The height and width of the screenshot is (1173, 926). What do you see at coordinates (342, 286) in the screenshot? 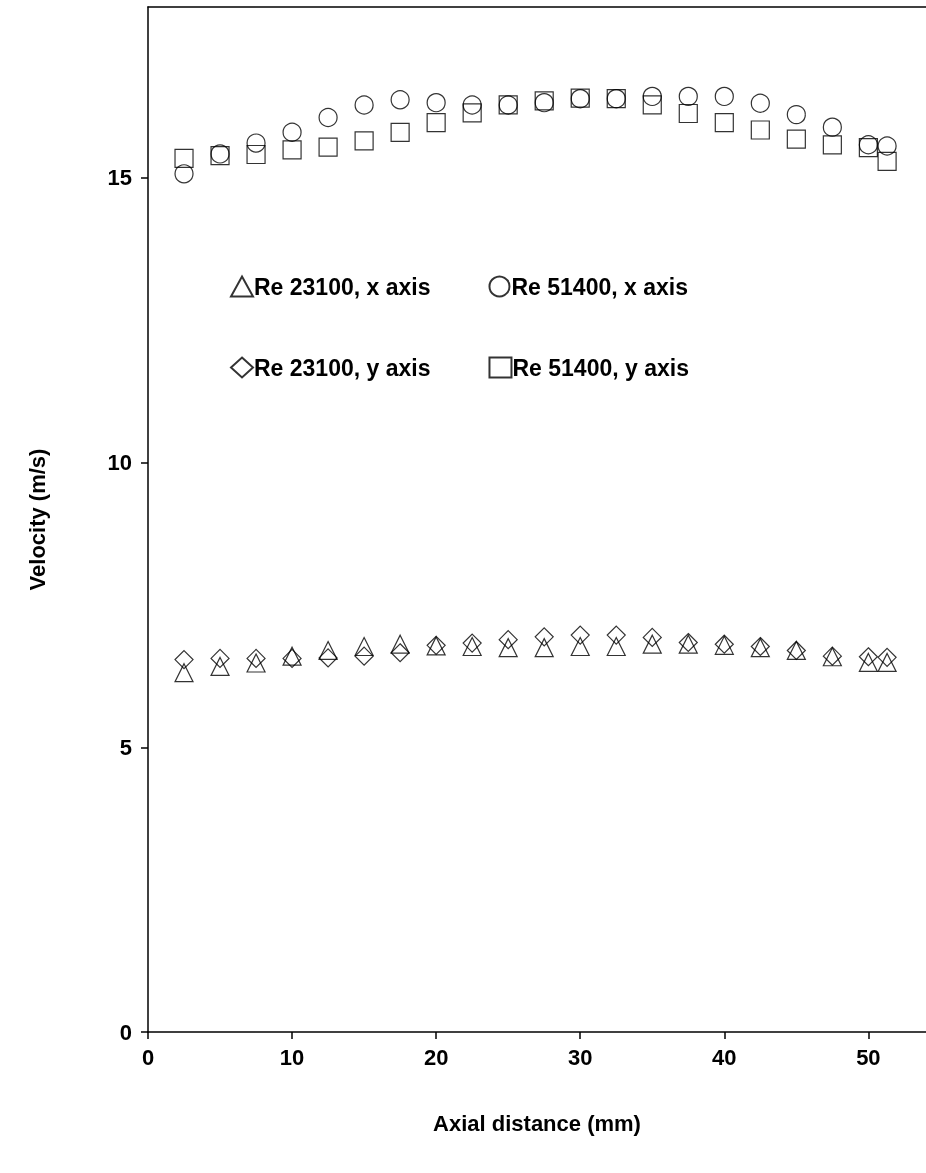
I see `legend-label: Re 23100, x axis` at bounding box center [342, 286].